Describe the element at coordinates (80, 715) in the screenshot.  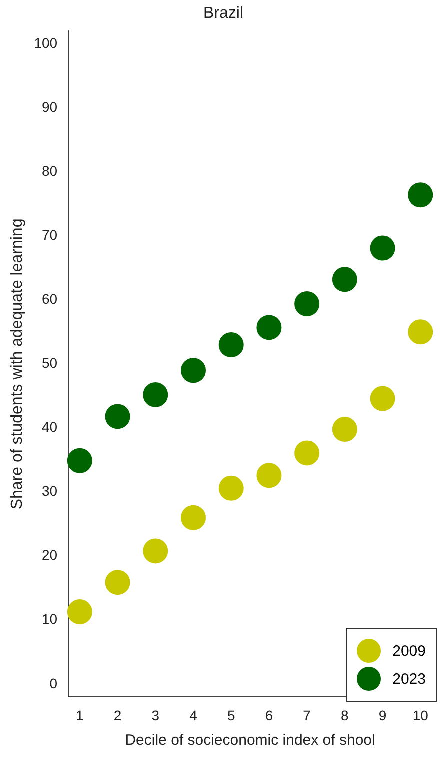
I see `x-tick-label: 1` at that location.